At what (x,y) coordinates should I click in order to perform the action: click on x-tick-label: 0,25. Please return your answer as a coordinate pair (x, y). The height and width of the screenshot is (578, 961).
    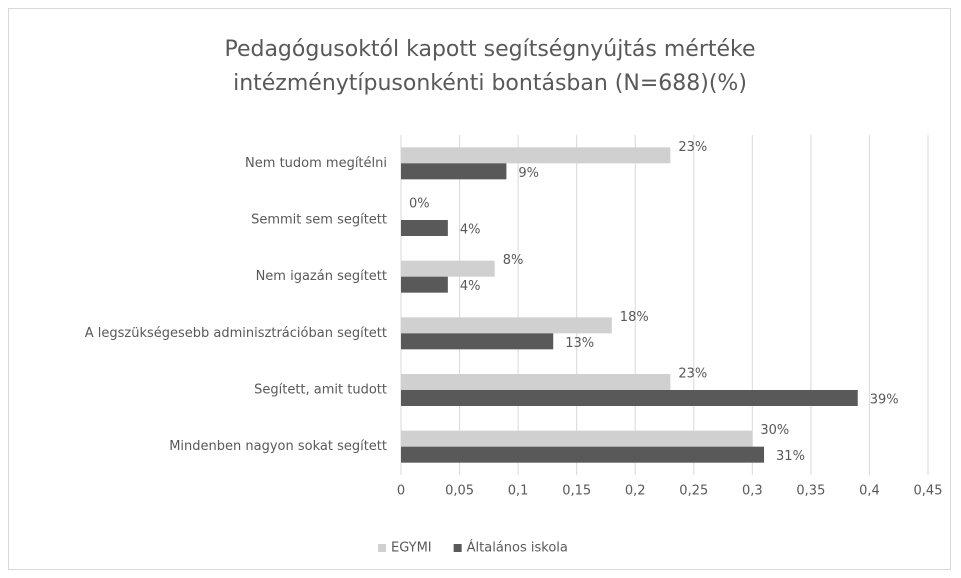
    Looking at the image, I should click on (693, 491).